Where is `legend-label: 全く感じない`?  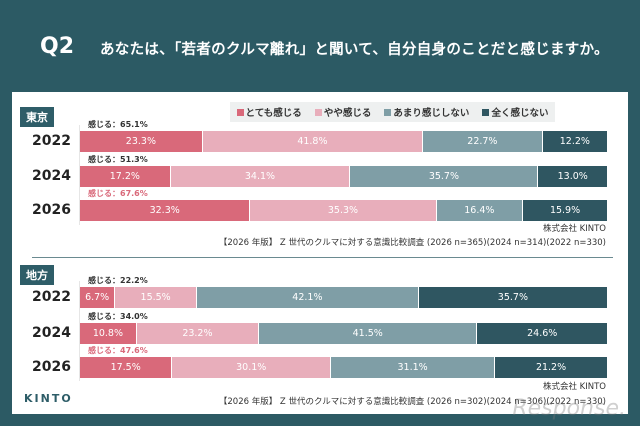 legend-label: 全く感じない is located at coordinates (520, 113).